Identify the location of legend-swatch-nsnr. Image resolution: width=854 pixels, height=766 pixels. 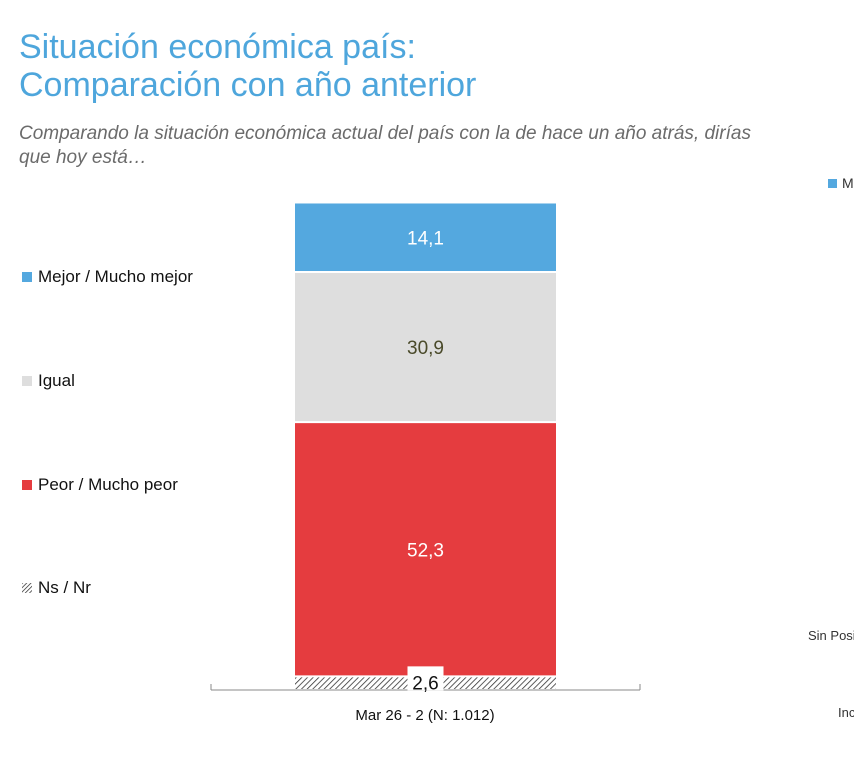
(27, 588).